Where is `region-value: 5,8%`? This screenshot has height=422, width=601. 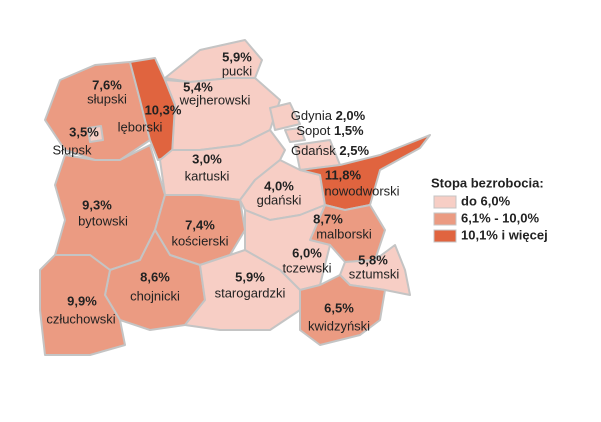 region-value: 5,8% is located at coordinates (373, 259).